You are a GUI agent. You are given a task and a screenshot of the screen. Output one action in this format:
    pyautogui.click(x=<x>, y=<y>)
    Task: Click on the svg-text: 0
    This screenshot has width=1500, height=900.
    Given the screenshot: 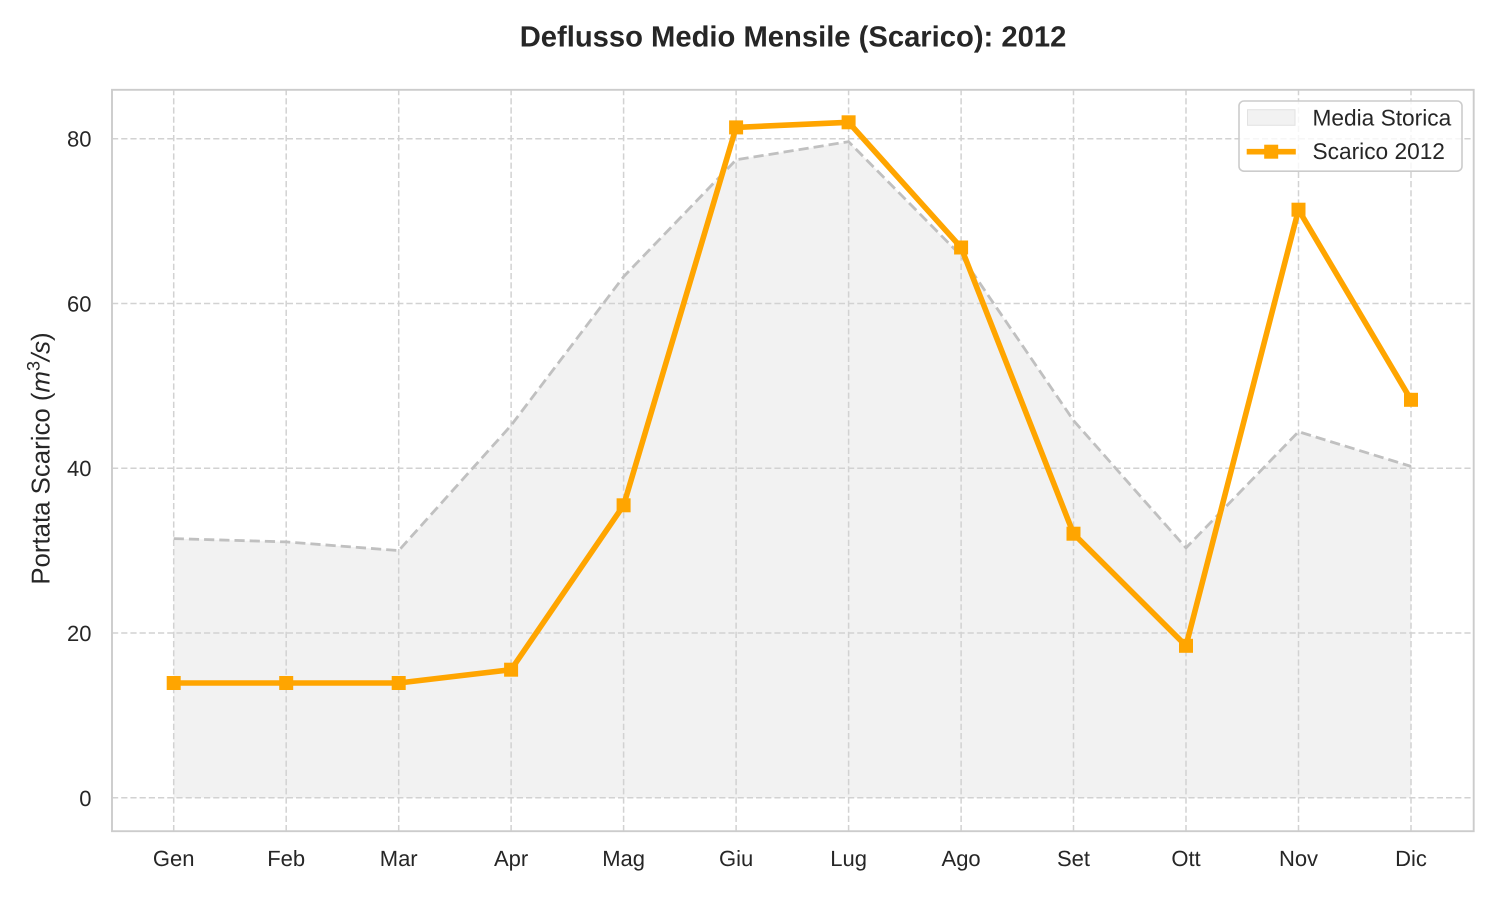 What is the action you would take?
    pyautogui.click(x=85, y=798)
    